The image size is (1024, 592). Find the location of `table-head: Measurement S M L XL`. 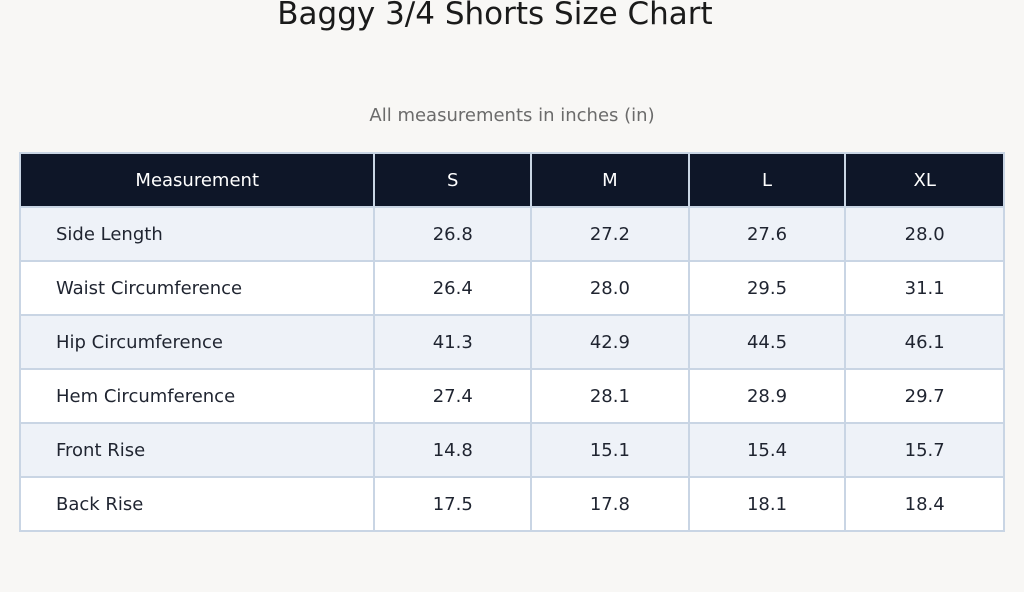

table-head: Measurement S M L XL is located at coordinates (511, 180).